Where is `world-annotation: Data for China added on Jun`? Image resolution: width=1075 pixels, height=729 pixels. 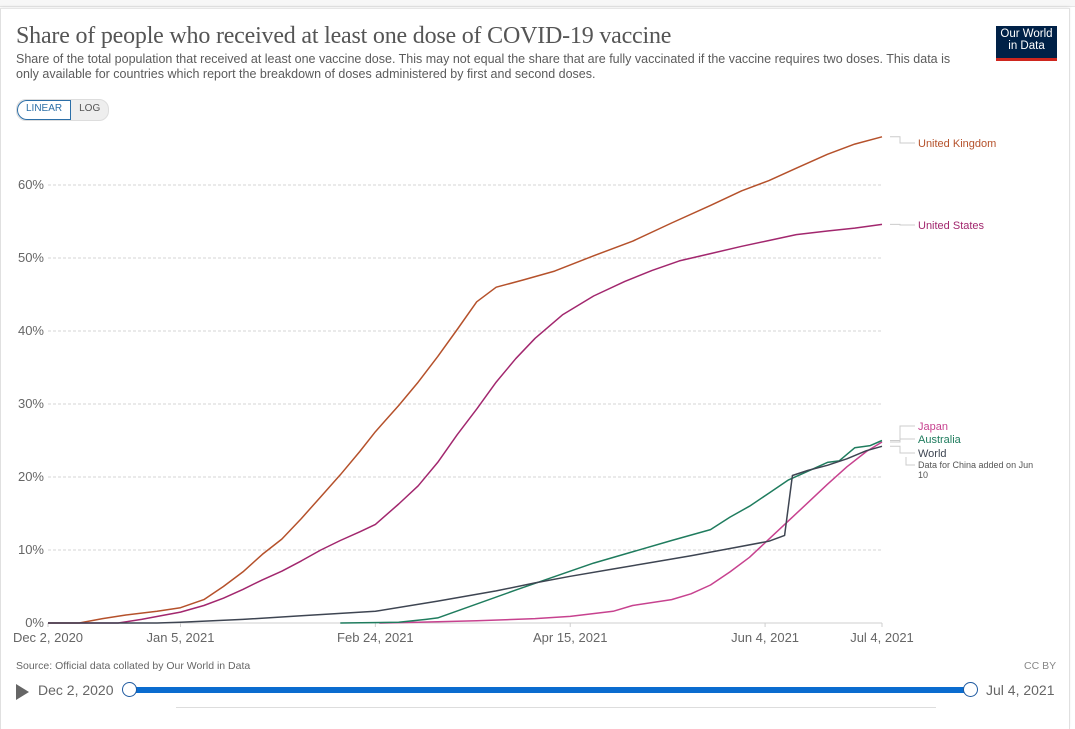
world-annotation: Data for China added on Jun is located at coordinates (975, 465).